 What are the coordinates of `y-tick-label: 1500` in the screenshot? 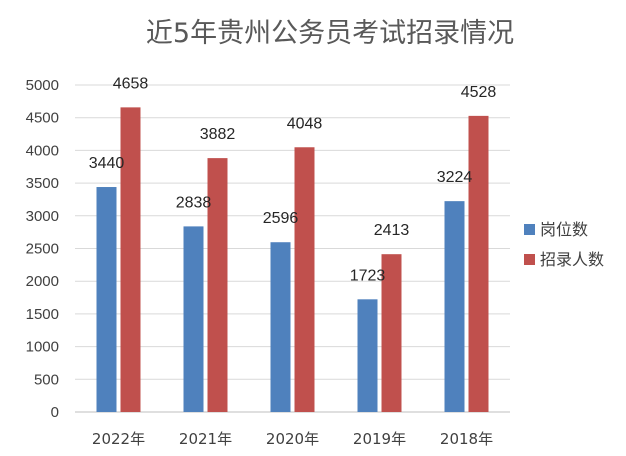 It's located at (42, 314).